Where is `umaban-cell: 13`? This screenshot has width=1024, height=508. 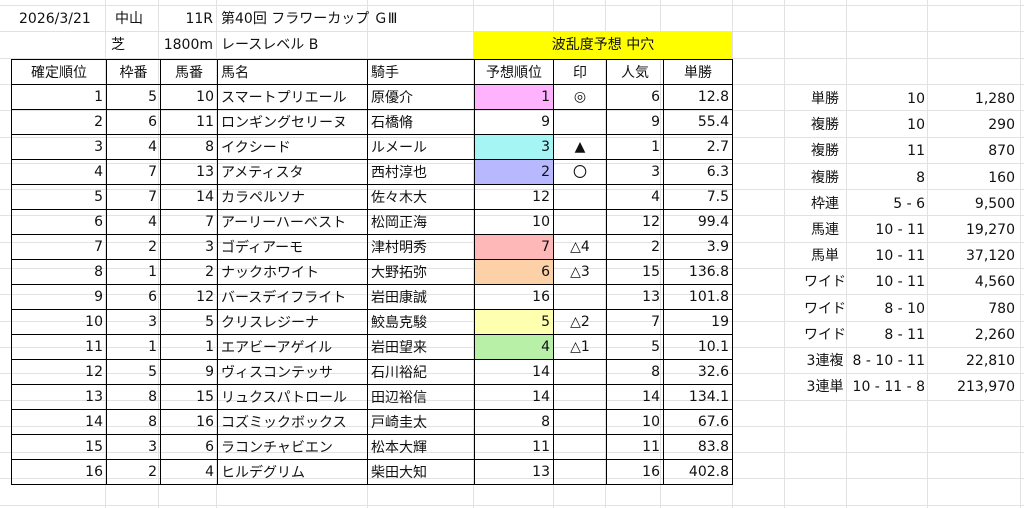
umaban-cell: 13 is located at coordinates (189, 172).